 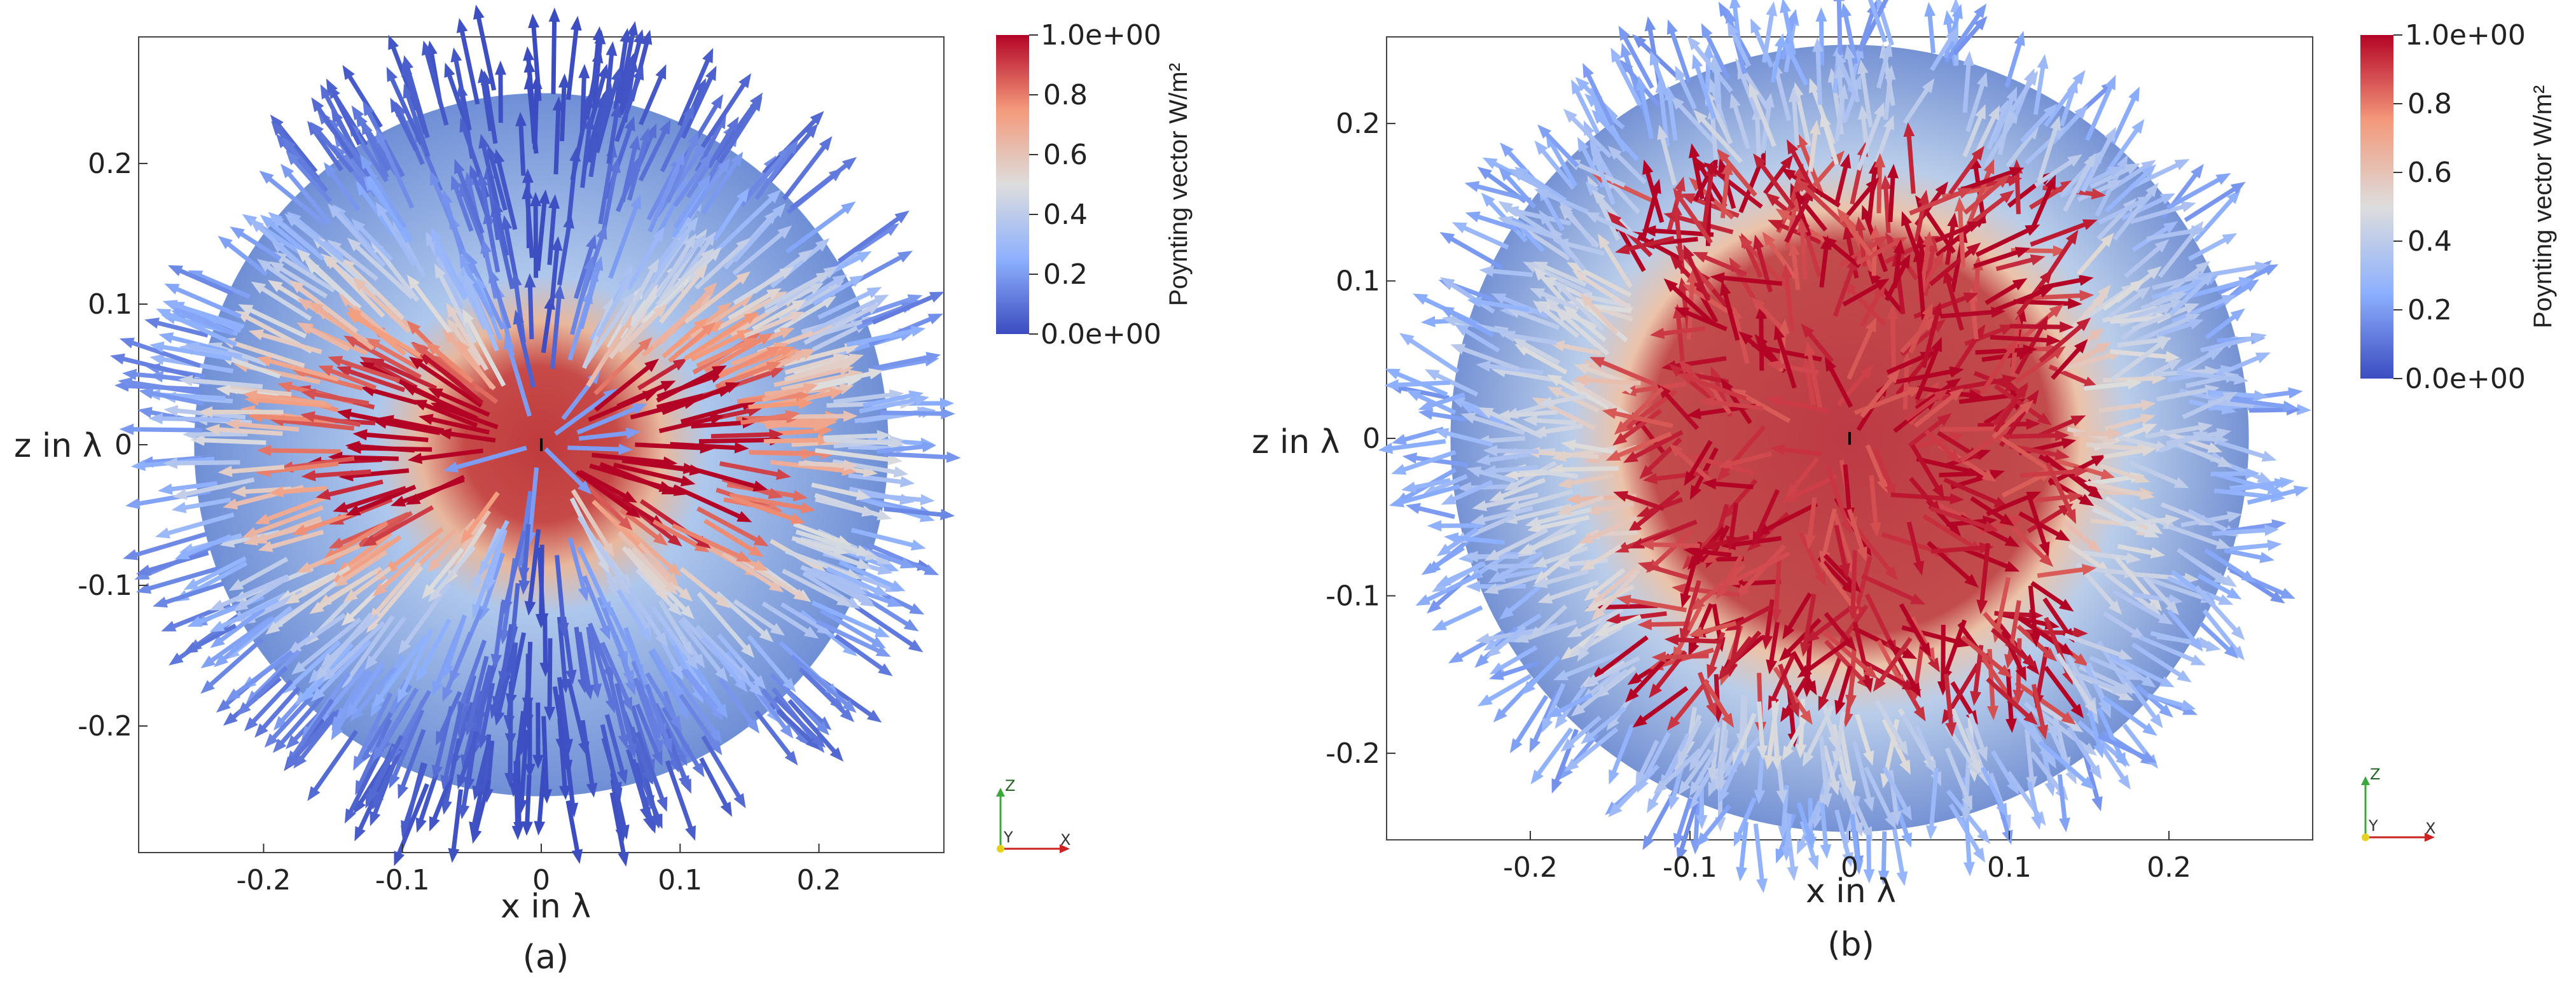 I want to click on triad-x-label: X, so click(x=2430, y=828).